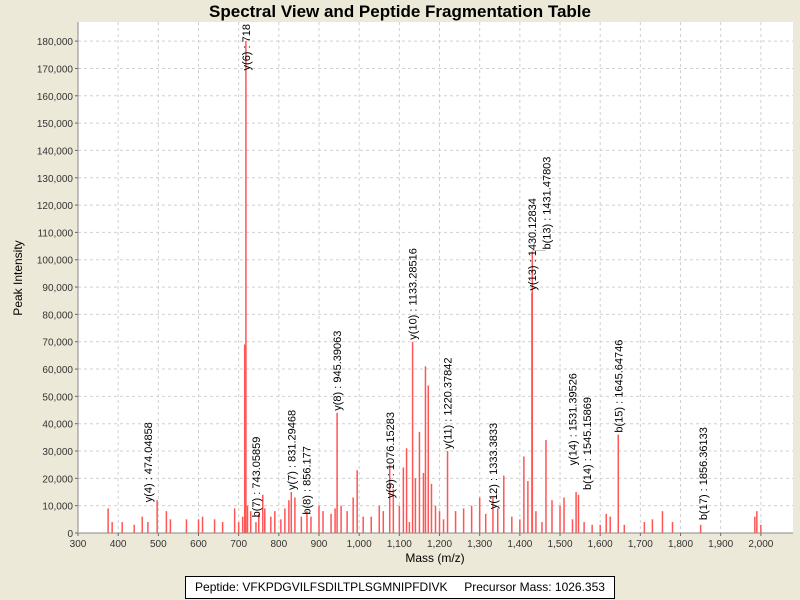 The height and width of the screenshot is (600, 800). Describe the element at coordinates (574, 419) in the screenshot. I see `peak-annotation: y(14) : 1531.39526` at that location.